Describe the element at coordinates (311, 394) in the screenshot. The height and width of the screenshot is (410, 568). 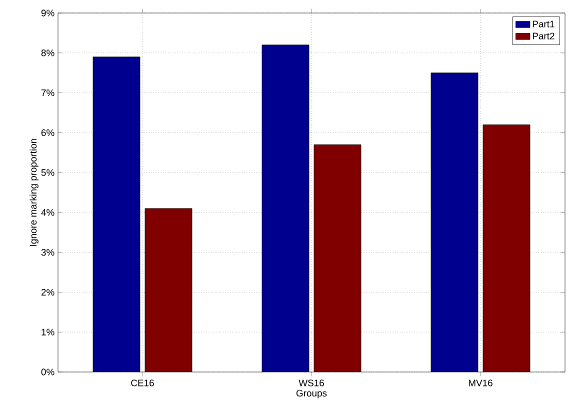
I see `x-axis-title: Groups` at that location.